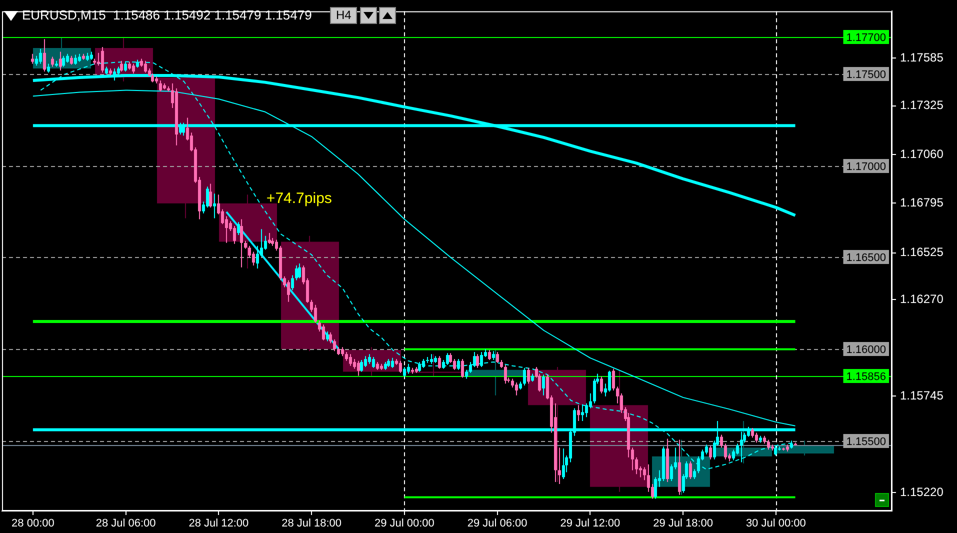 The height and width of the screenshot is (533, 957). What do you see at coordinates (866, 38) in the screenshot?
I see `ref-line-label: 1.17700` at bounding box center [866, 38].